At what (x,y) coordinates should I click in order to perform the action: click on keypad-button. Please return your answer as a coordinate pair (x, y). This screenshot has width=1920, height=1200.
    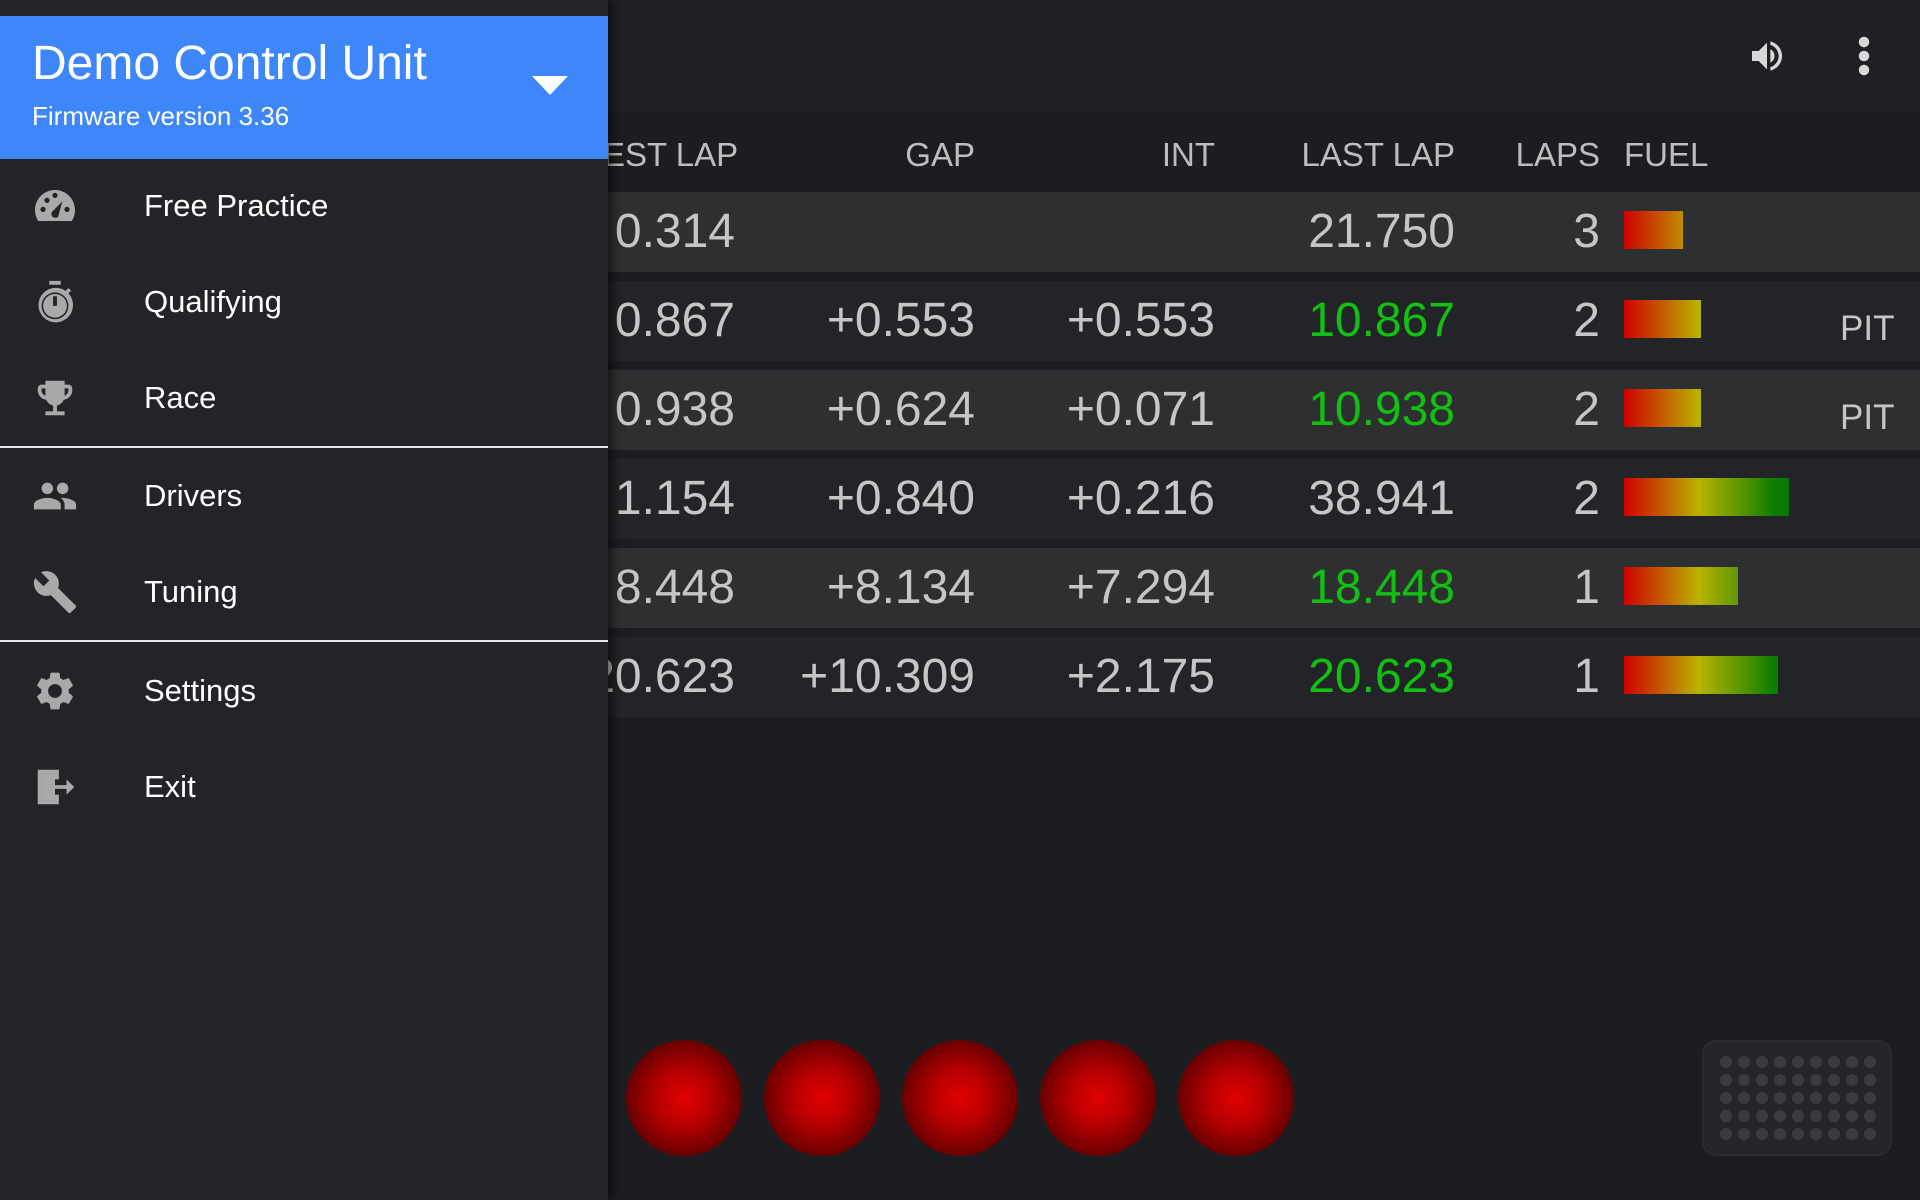
    Looking at the image, I should click on (1797, 1098).